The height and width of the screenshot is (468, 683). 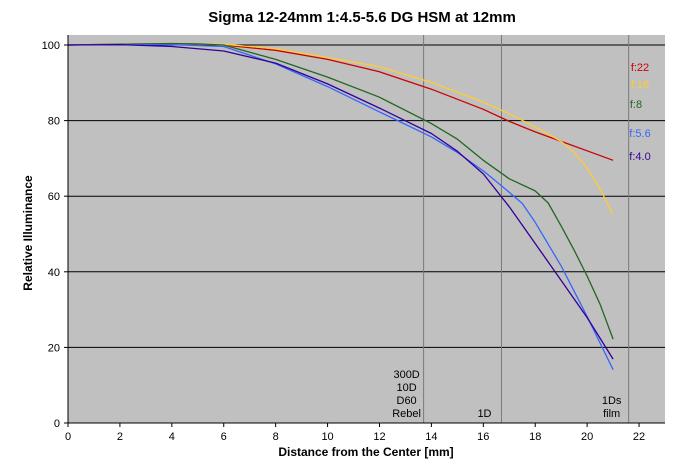 I want to click on reference-line-label: 1D, so click(x=484, y=414).